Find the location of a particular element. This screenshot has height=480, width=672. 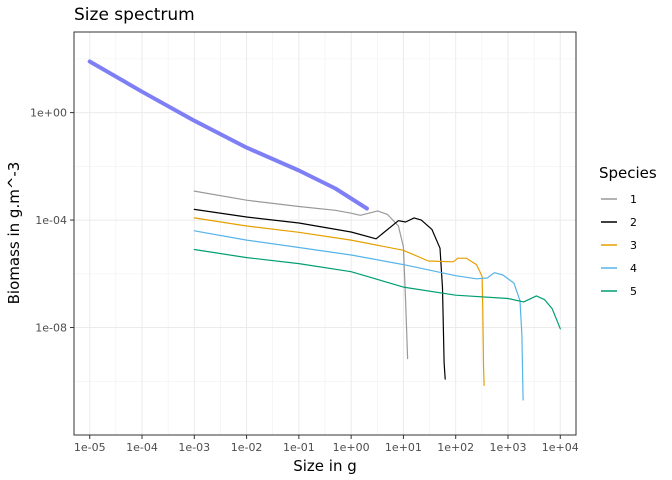

legend: 1 2 3 4 5 is located at coordinates (619, 245).